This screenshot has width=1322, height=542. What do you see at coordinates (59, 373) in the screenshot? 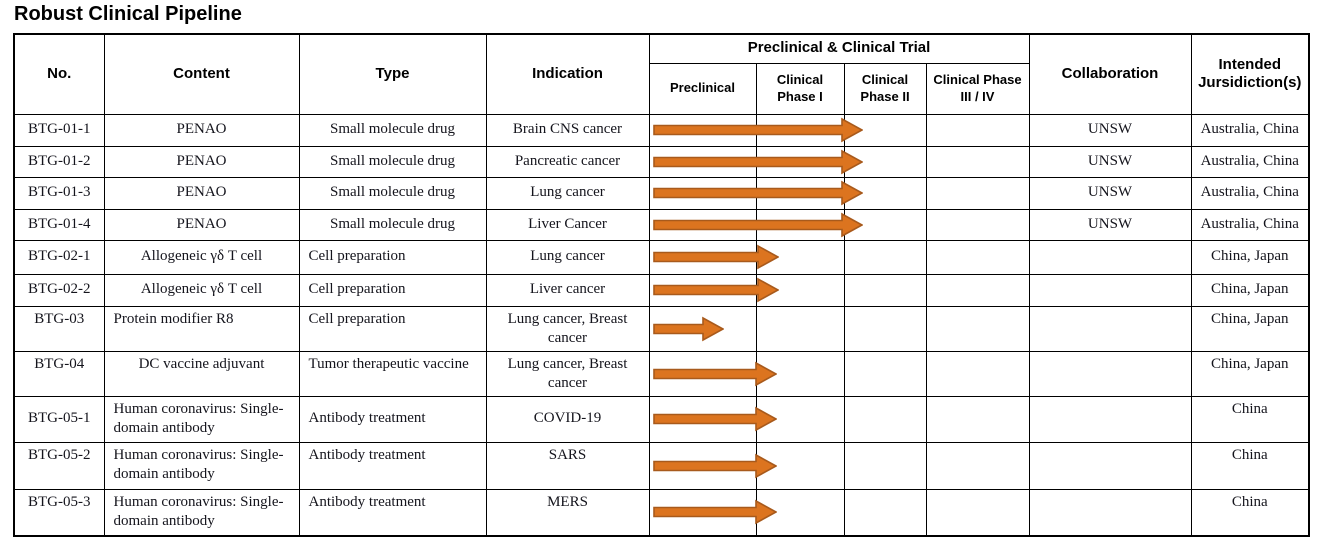
I see `cell-no: BTG-04` at bounding box center [59, 373].